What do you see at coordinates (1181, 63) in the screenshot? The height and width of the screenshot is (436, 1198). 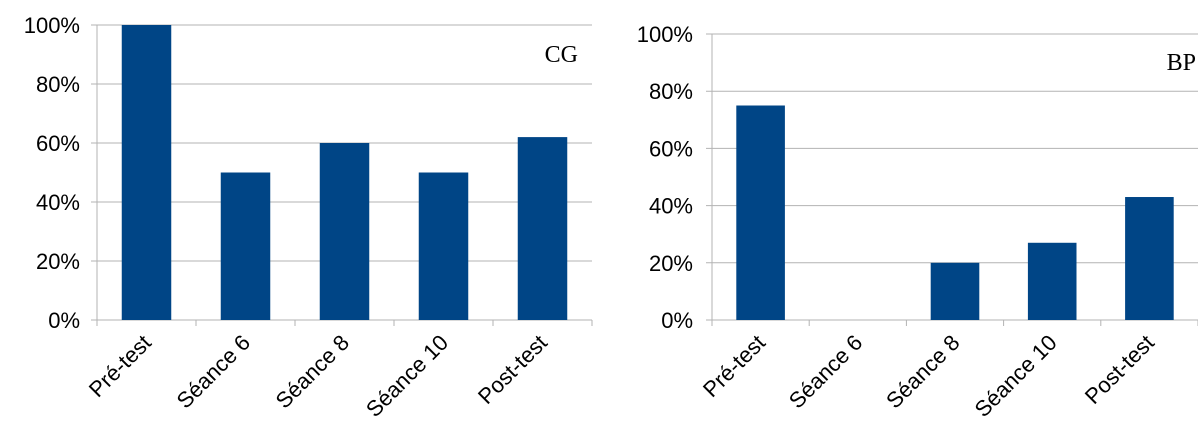 I see `chart-title: BP` at bounding box center [1181, 63].